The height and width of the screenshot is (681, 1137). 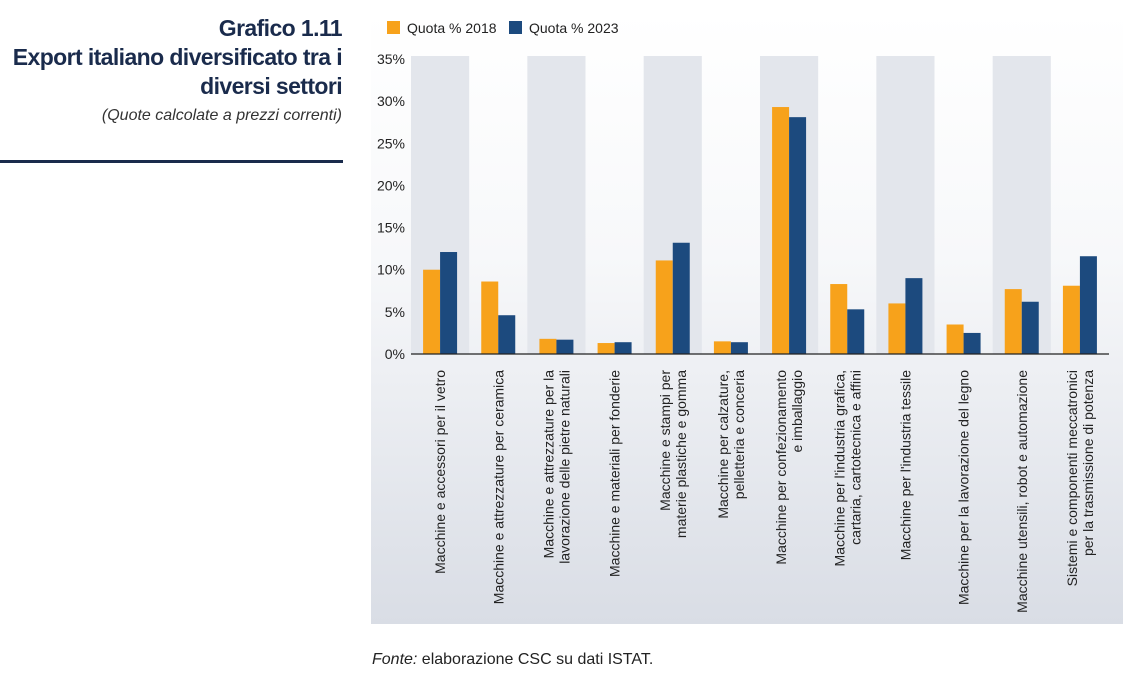 I want to click on category-label: Macchine per l'industria grafica,, so click(x=839, y=468).